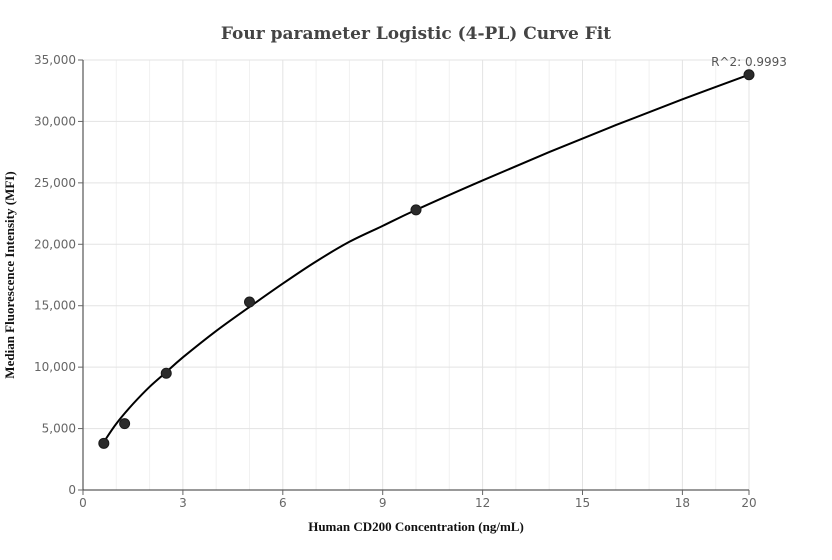 Image resolution: width=832 pixels, height=560 pixels. What do you see at coordinates (283, 503) in the screenshot?
I see `x-tick-label: 6` at bounding box center [283, 503].